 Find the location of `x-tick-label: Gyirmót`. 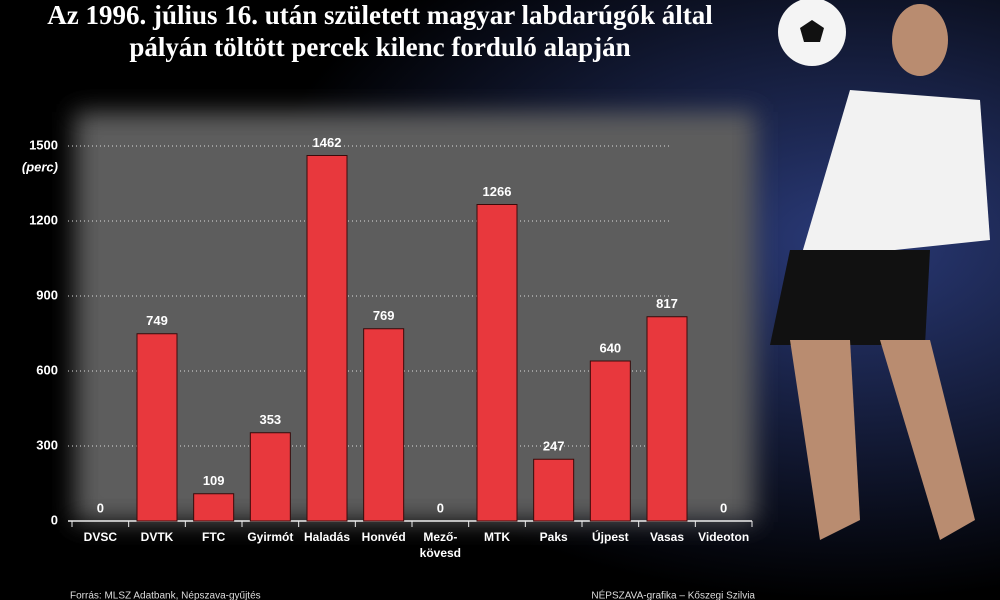

x-tick-label: Gyirmót is located at coordinates (270, 537).